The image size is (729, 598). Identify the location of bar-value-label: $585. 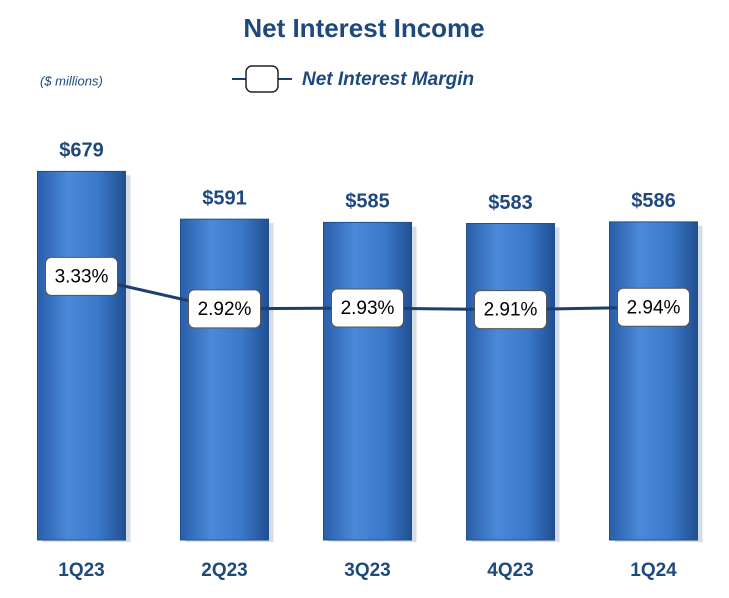
(367, 202).